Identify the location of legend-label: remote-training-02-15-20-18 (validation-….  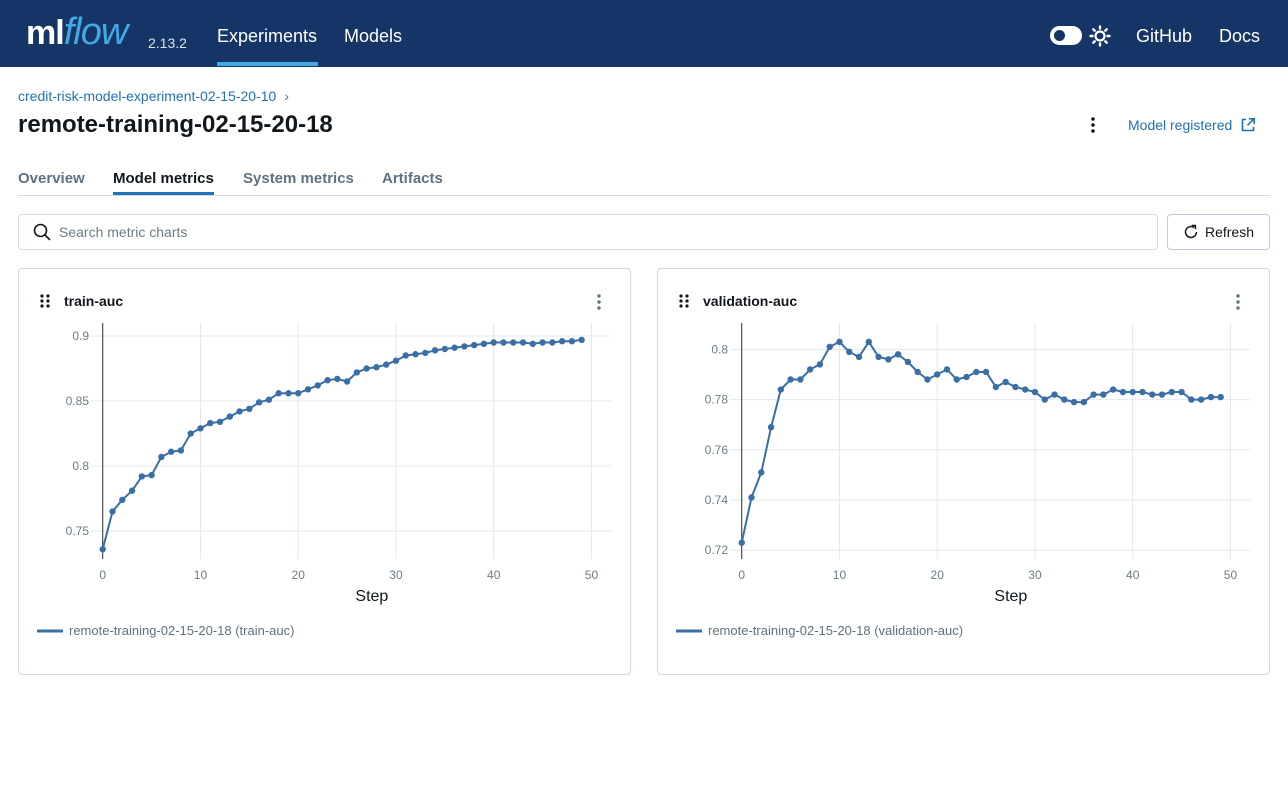
(835, 630).